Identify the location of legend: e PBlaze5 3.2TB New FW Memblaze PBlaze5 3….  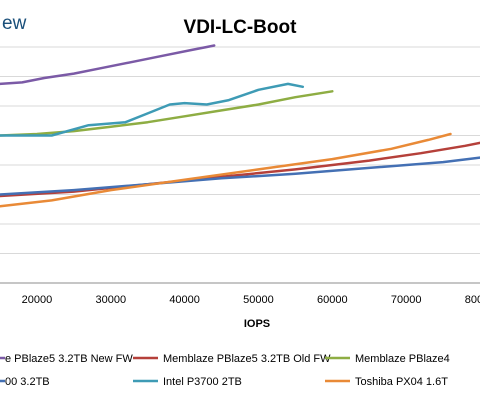
(225, 370).